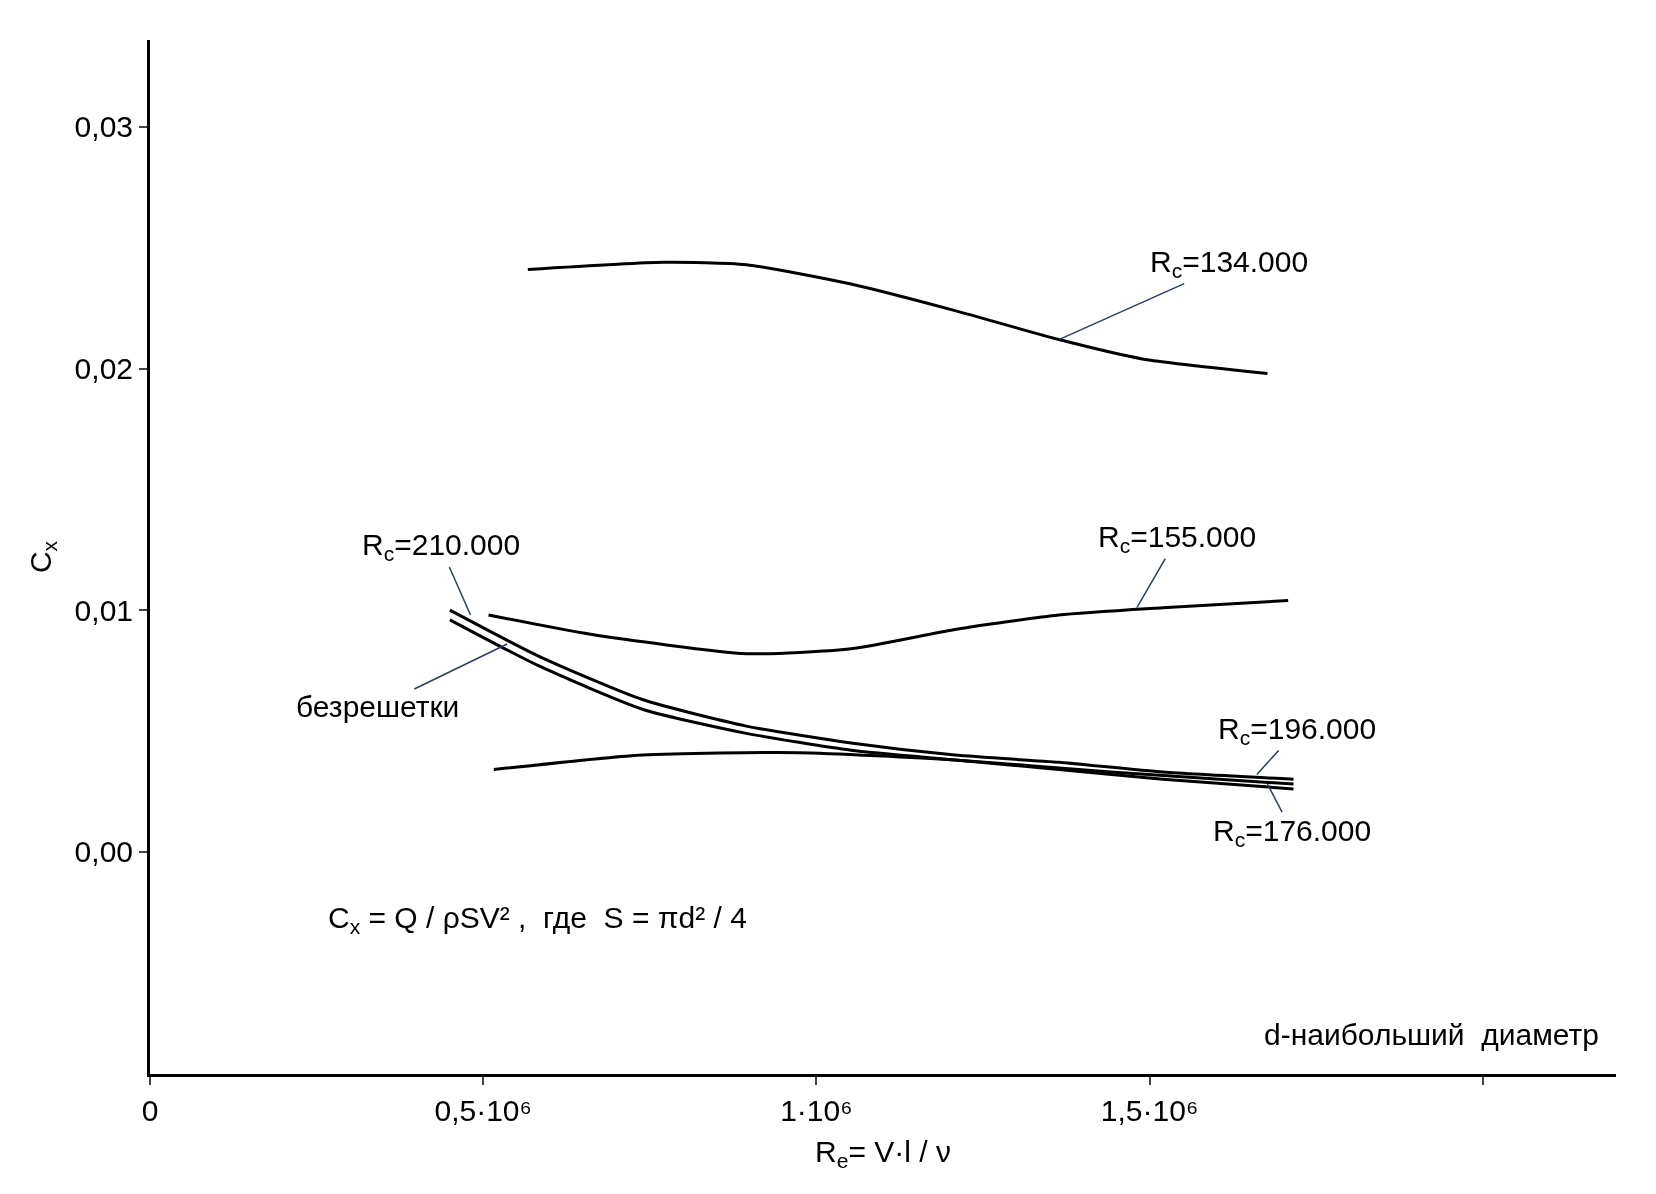  Describe the element at coordinates (1229, 264) in the screenshot. I see `annotation: R$_{c}$=134.000` at that location.